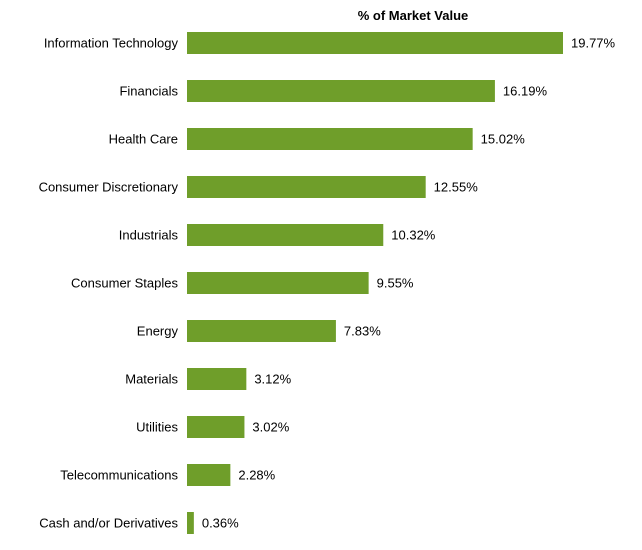  Describe the element at coordinates (109, 187) in the screenshot. I see `category-label: Consumer Discretionary` at that location.